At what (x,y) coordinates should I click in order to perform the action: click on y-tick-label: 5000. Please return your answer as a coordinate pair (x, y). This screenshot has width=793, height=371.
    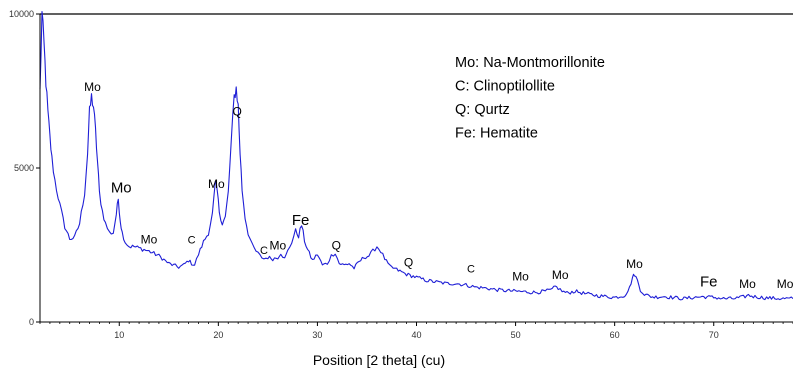
    Looking at the image, I should click on (24, 168).